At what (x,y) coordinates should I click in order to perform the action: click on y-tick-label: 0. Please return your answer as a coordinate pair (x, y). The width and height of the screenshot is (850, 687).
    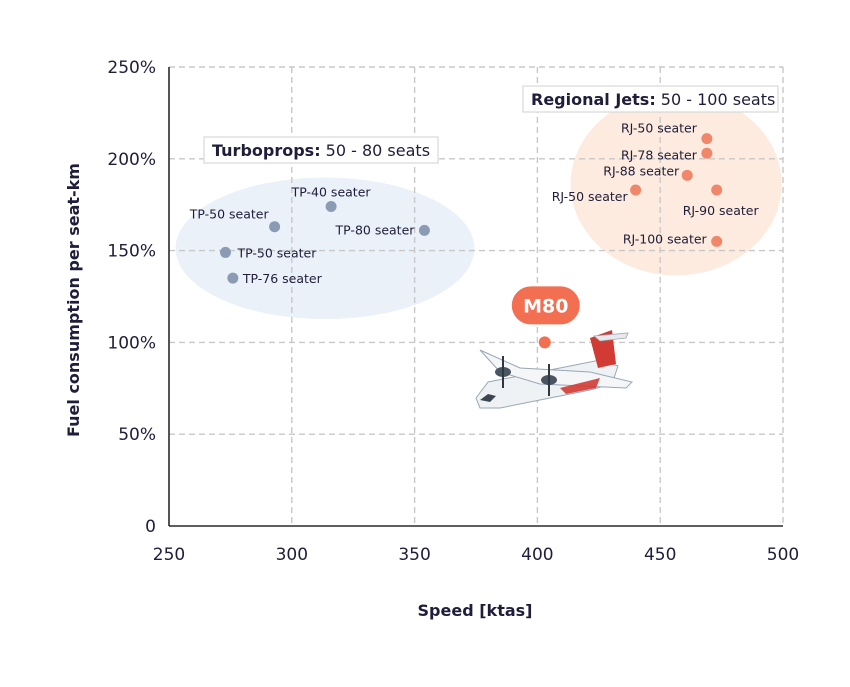
    Looking at the image, I should click on (150, 527).